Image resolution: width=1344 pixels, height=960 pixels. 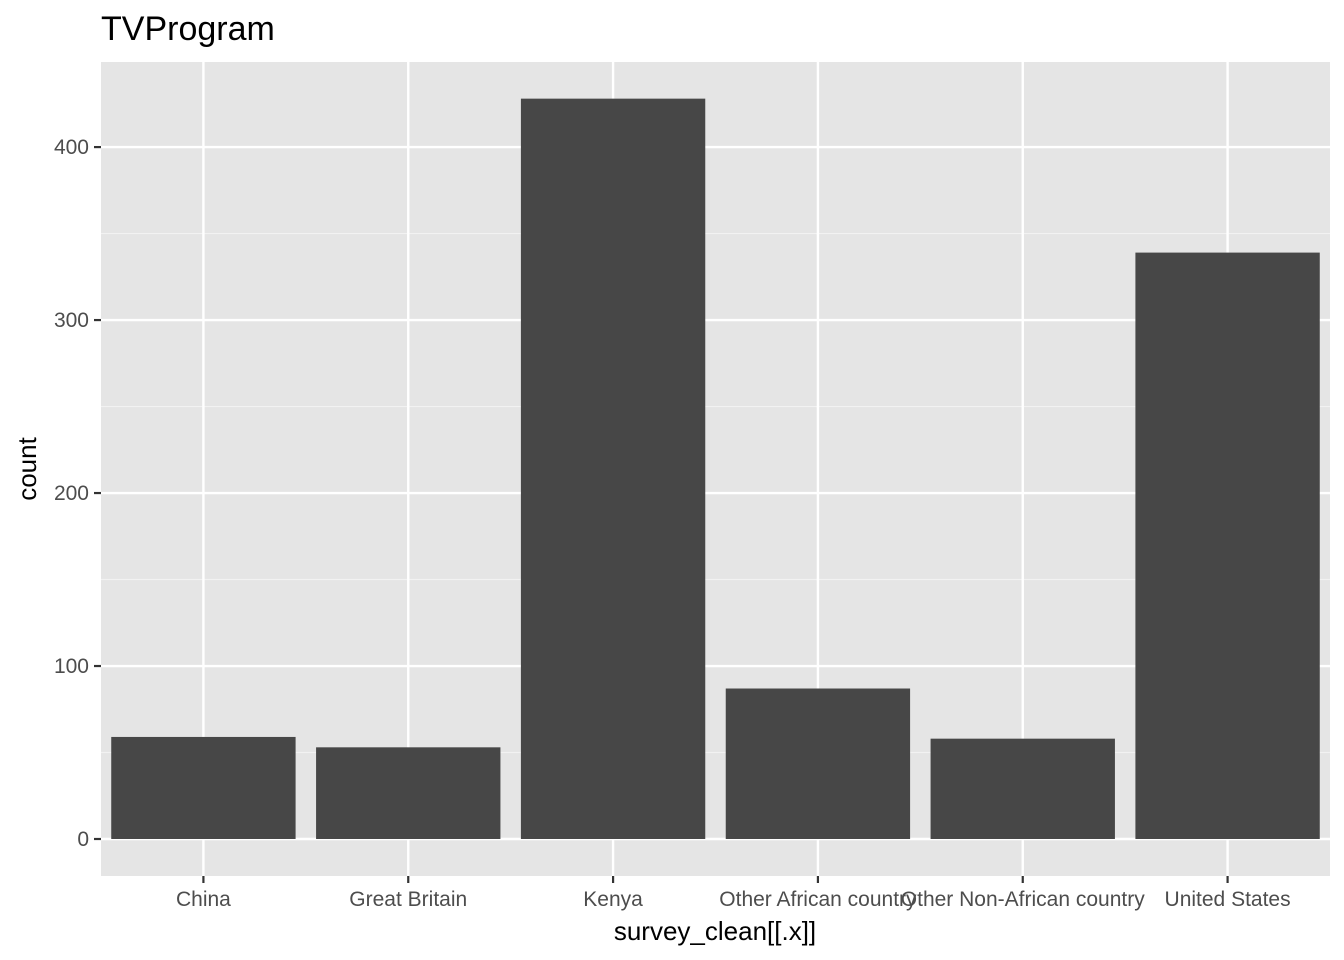 I want to click on y-tick-label: 0, so click(x=83, y=839).